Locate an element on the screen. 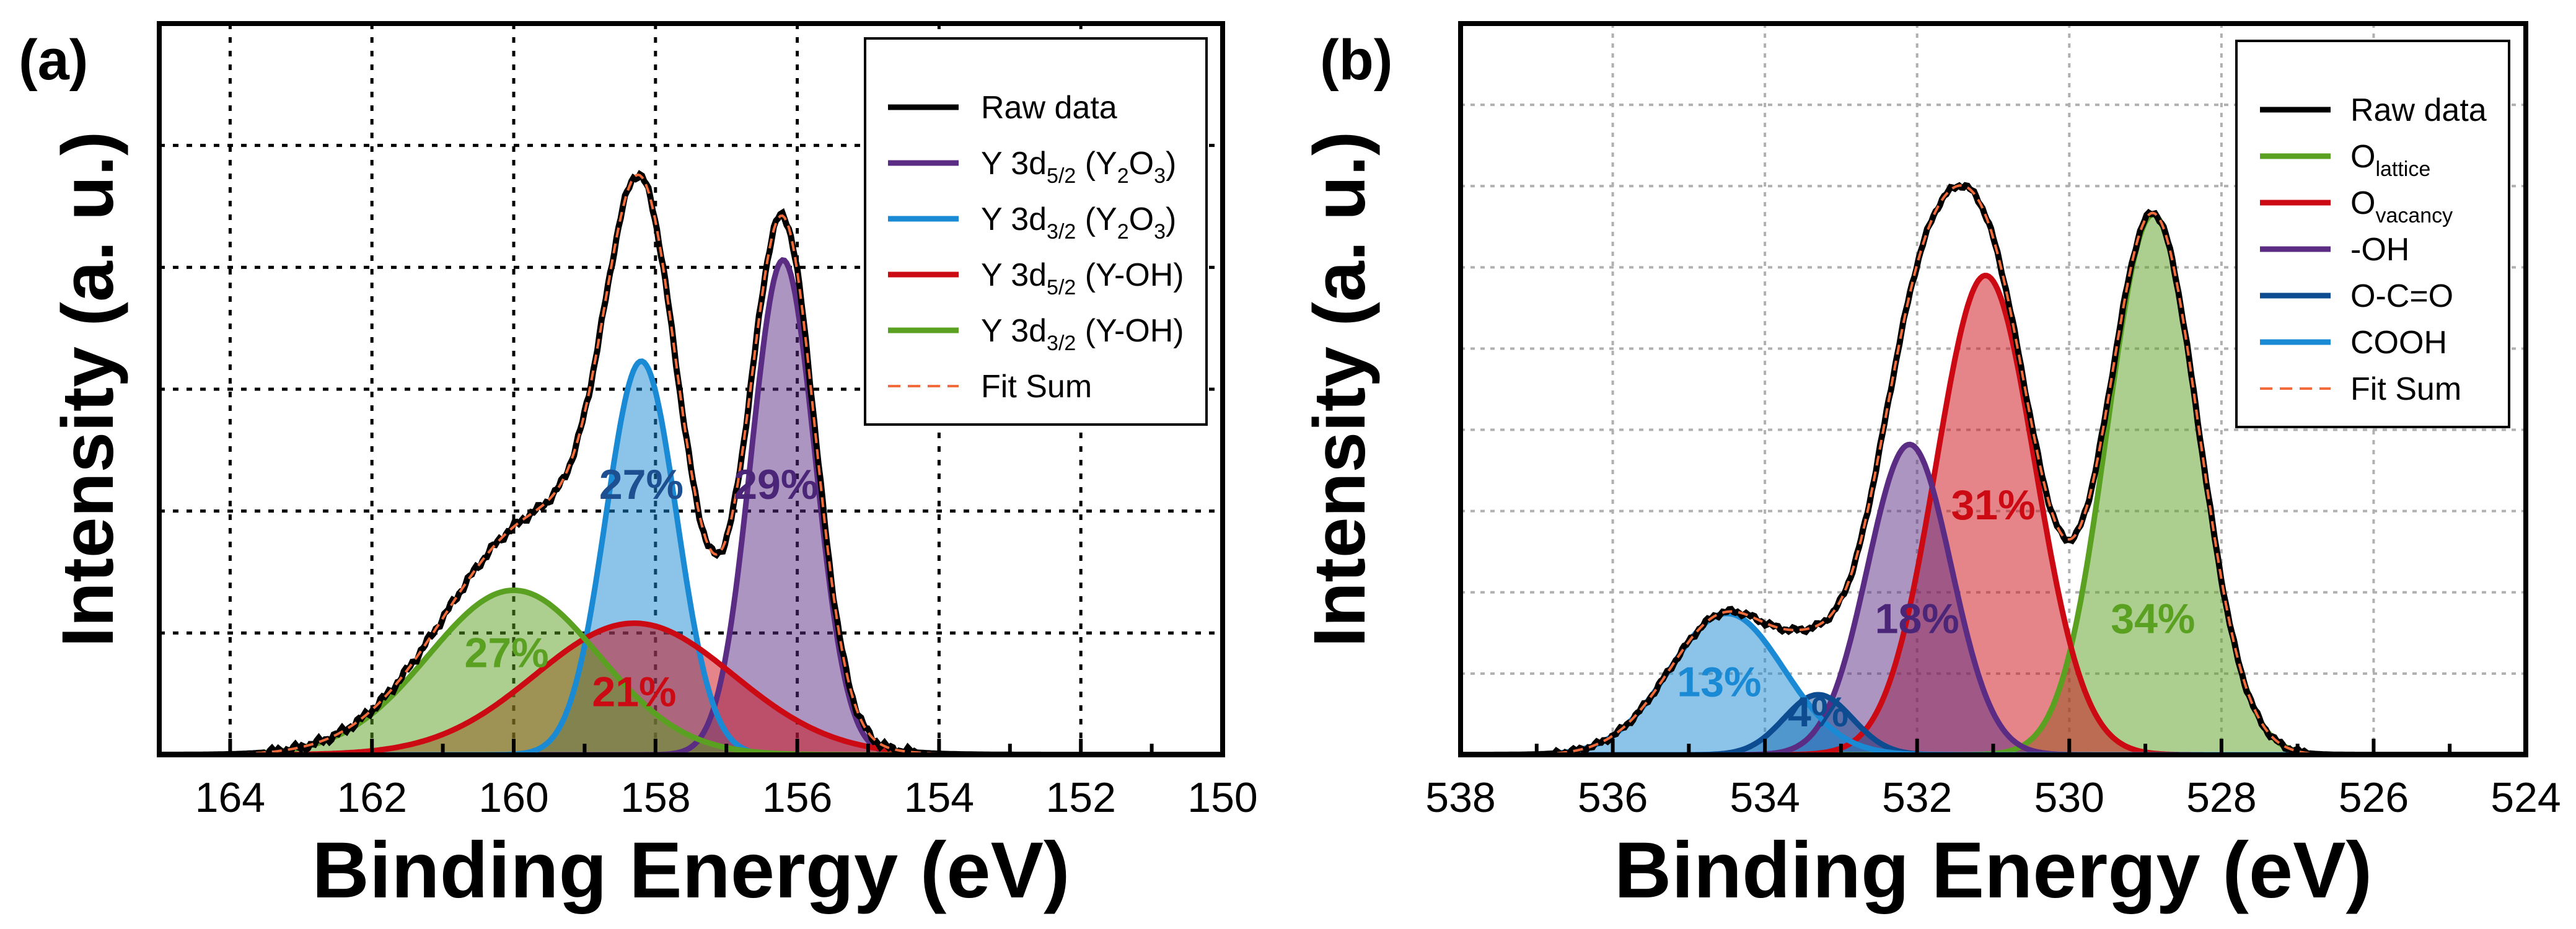 The image size is (2576, 929). percent-label: 29% is located at coordinates (776, 484).